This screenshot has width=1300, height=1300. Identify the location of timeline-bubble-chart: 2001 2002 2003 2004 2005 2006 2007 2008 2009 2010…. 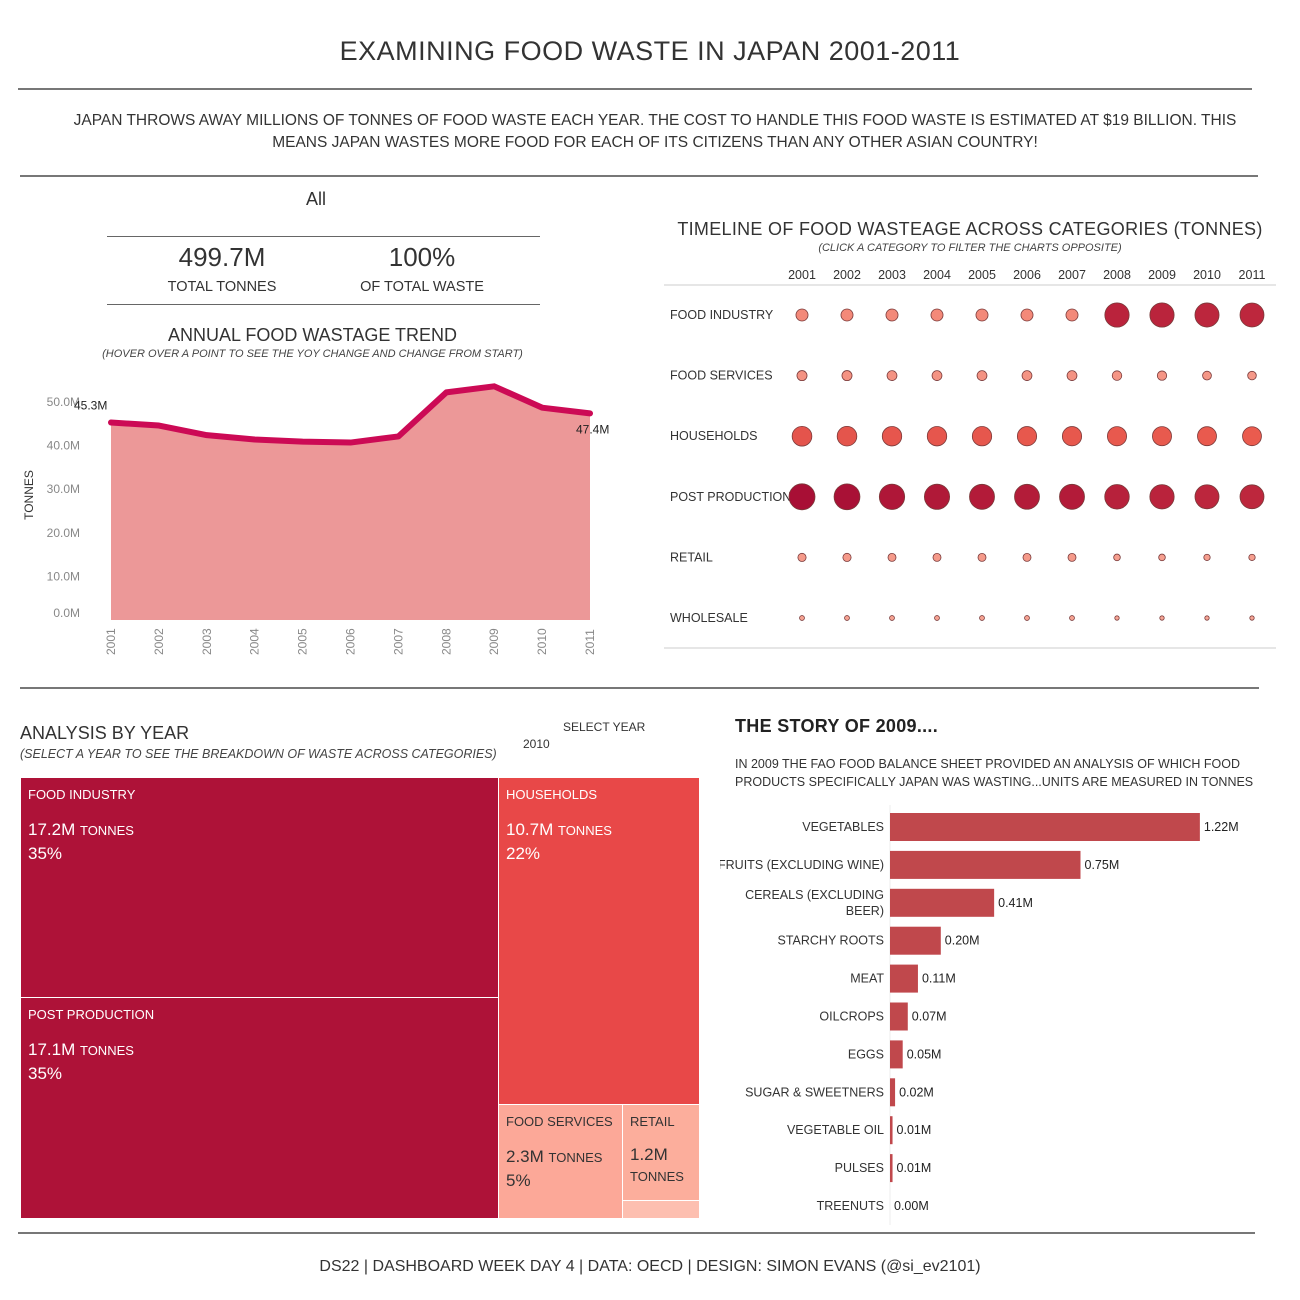
(970, 457).